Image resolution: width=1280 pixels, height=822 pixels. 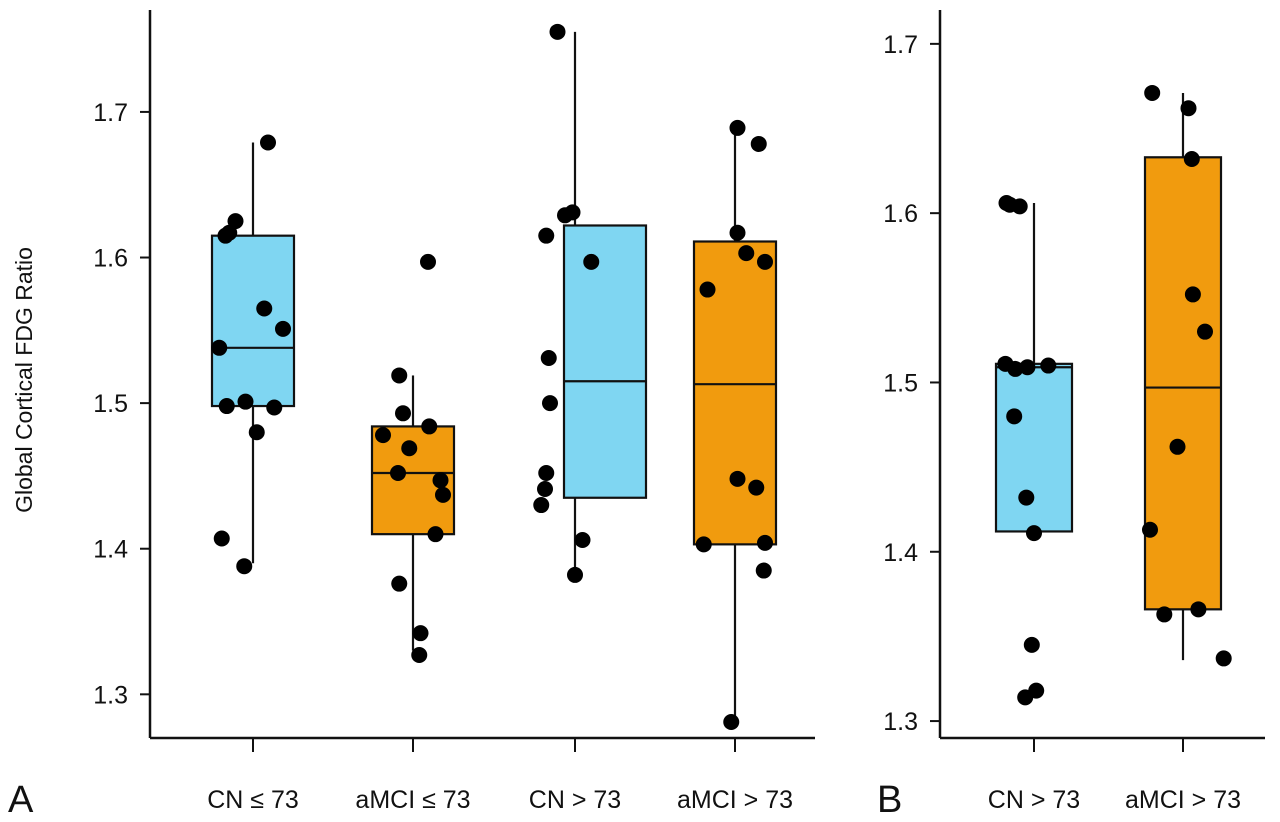 I want to click on panel-a-category-label: CN ≤ 73, so click(x=253, y=800).